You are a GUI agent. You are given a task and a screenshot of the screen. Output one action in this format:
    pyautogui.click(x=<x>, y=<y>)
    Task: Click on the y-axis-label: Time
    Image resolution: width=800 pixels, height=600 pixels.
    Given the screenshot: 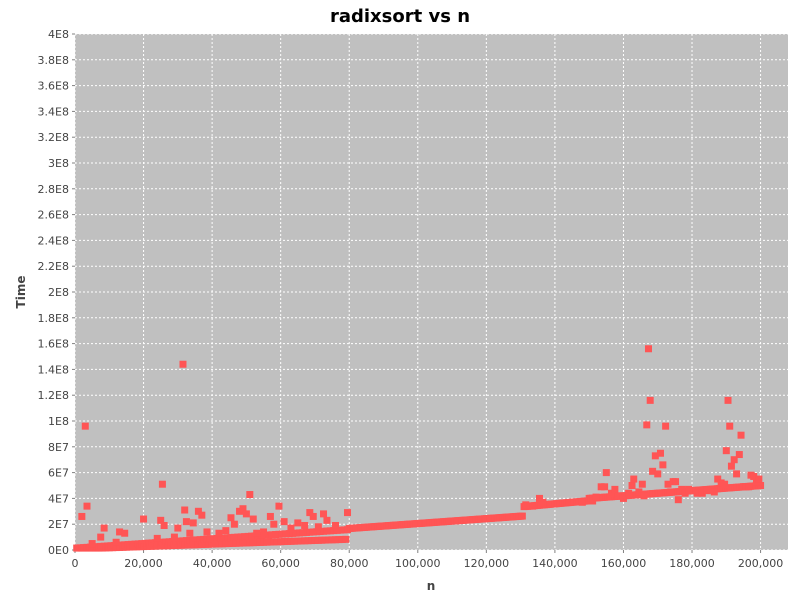 What is the action you would take?
    pyautogui.click(x=21, y=292)
    